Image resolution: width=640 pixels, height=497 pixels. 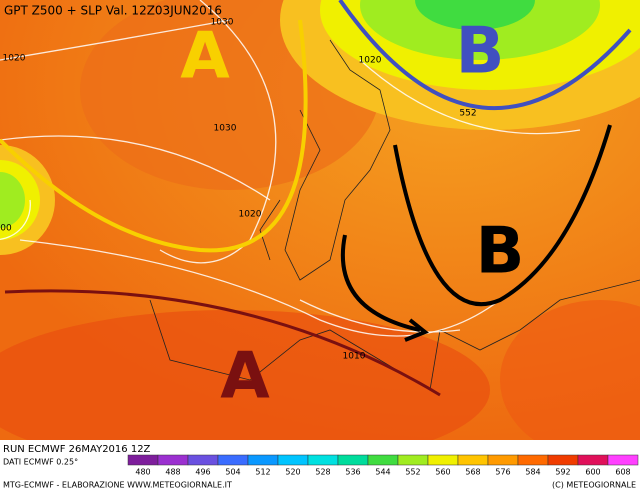 What do you see at coordinates (352, 472) in the screenshot?
I see `scale-label: 536` at bounding box center [352, 472].